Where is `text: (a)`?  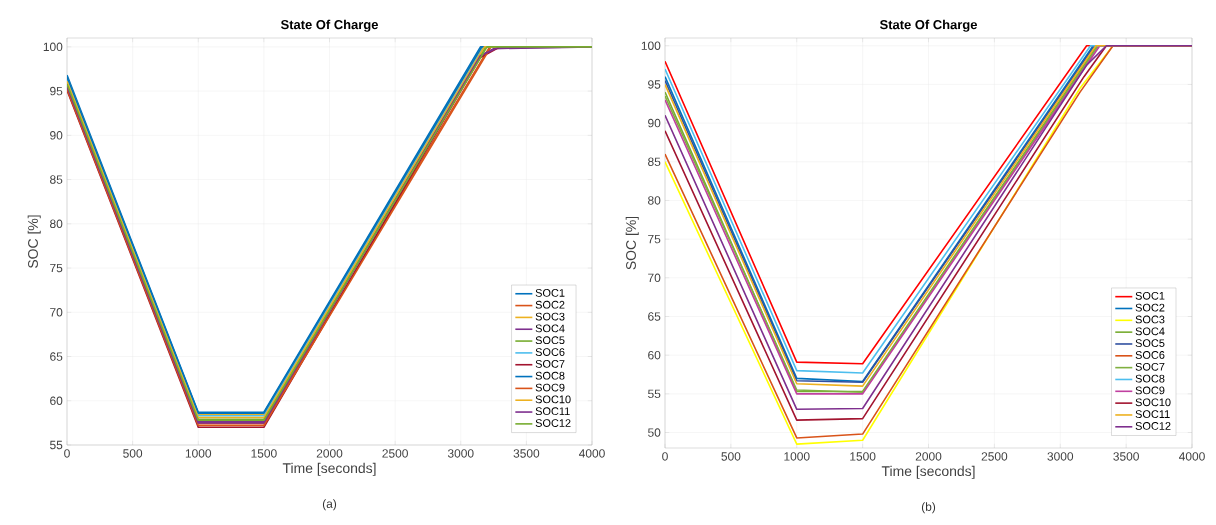
text: (a) is located at coordinates (329, 505).